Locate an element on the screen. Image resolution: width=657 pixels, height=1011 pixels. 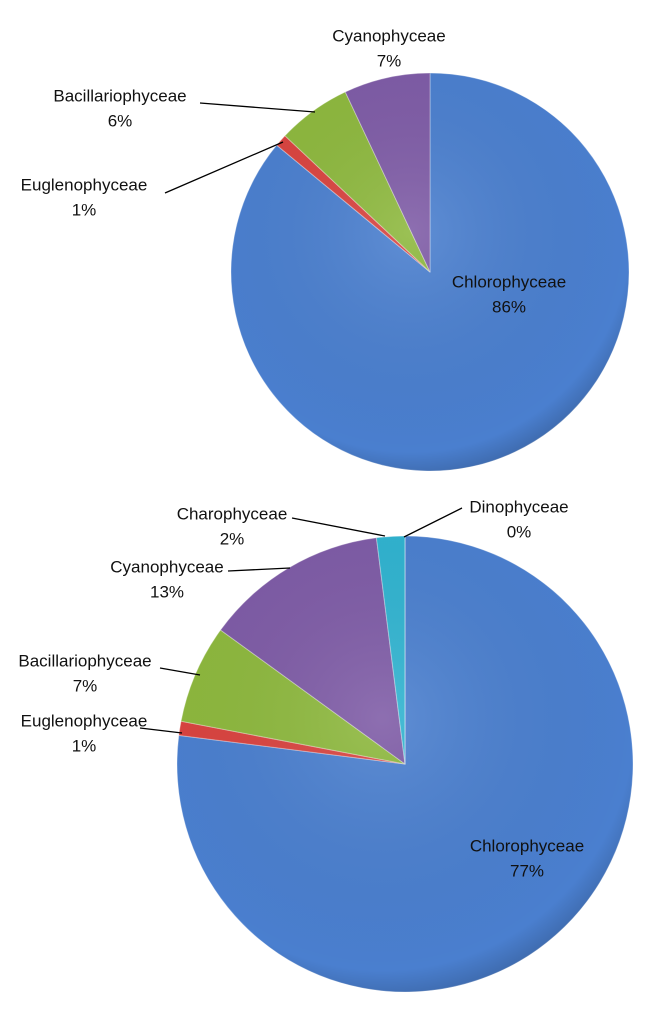
slice-value-label: 6% is located at coordinates (120, 120).